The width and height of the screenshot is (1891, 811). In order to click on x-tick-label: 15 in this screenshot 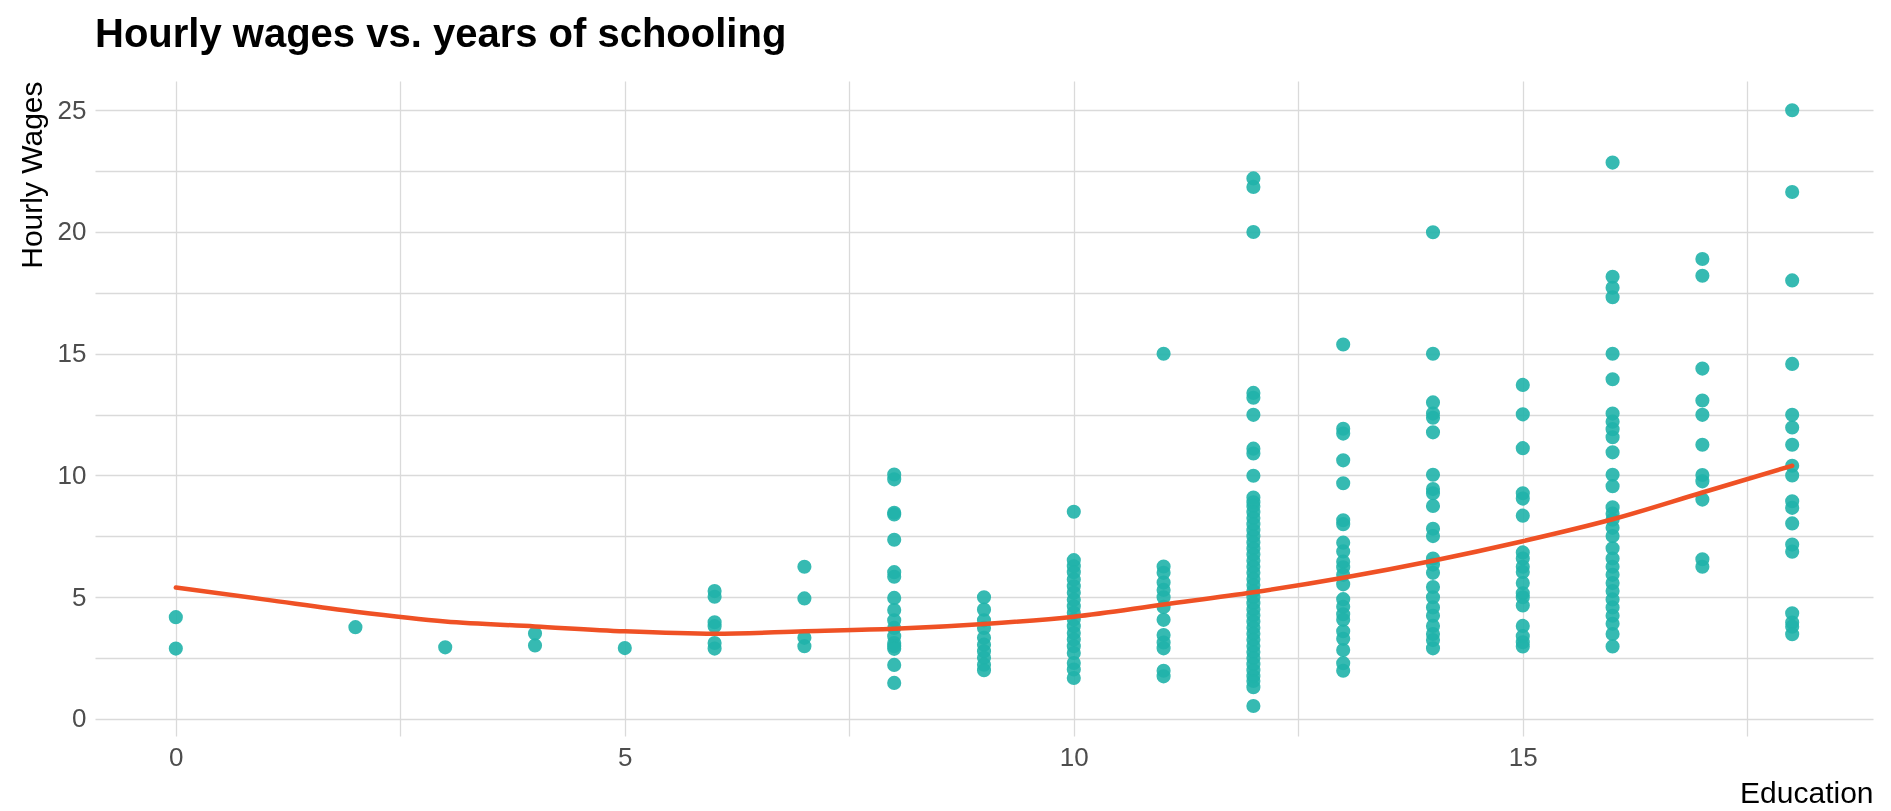, I will do `click(1523, 756)`.